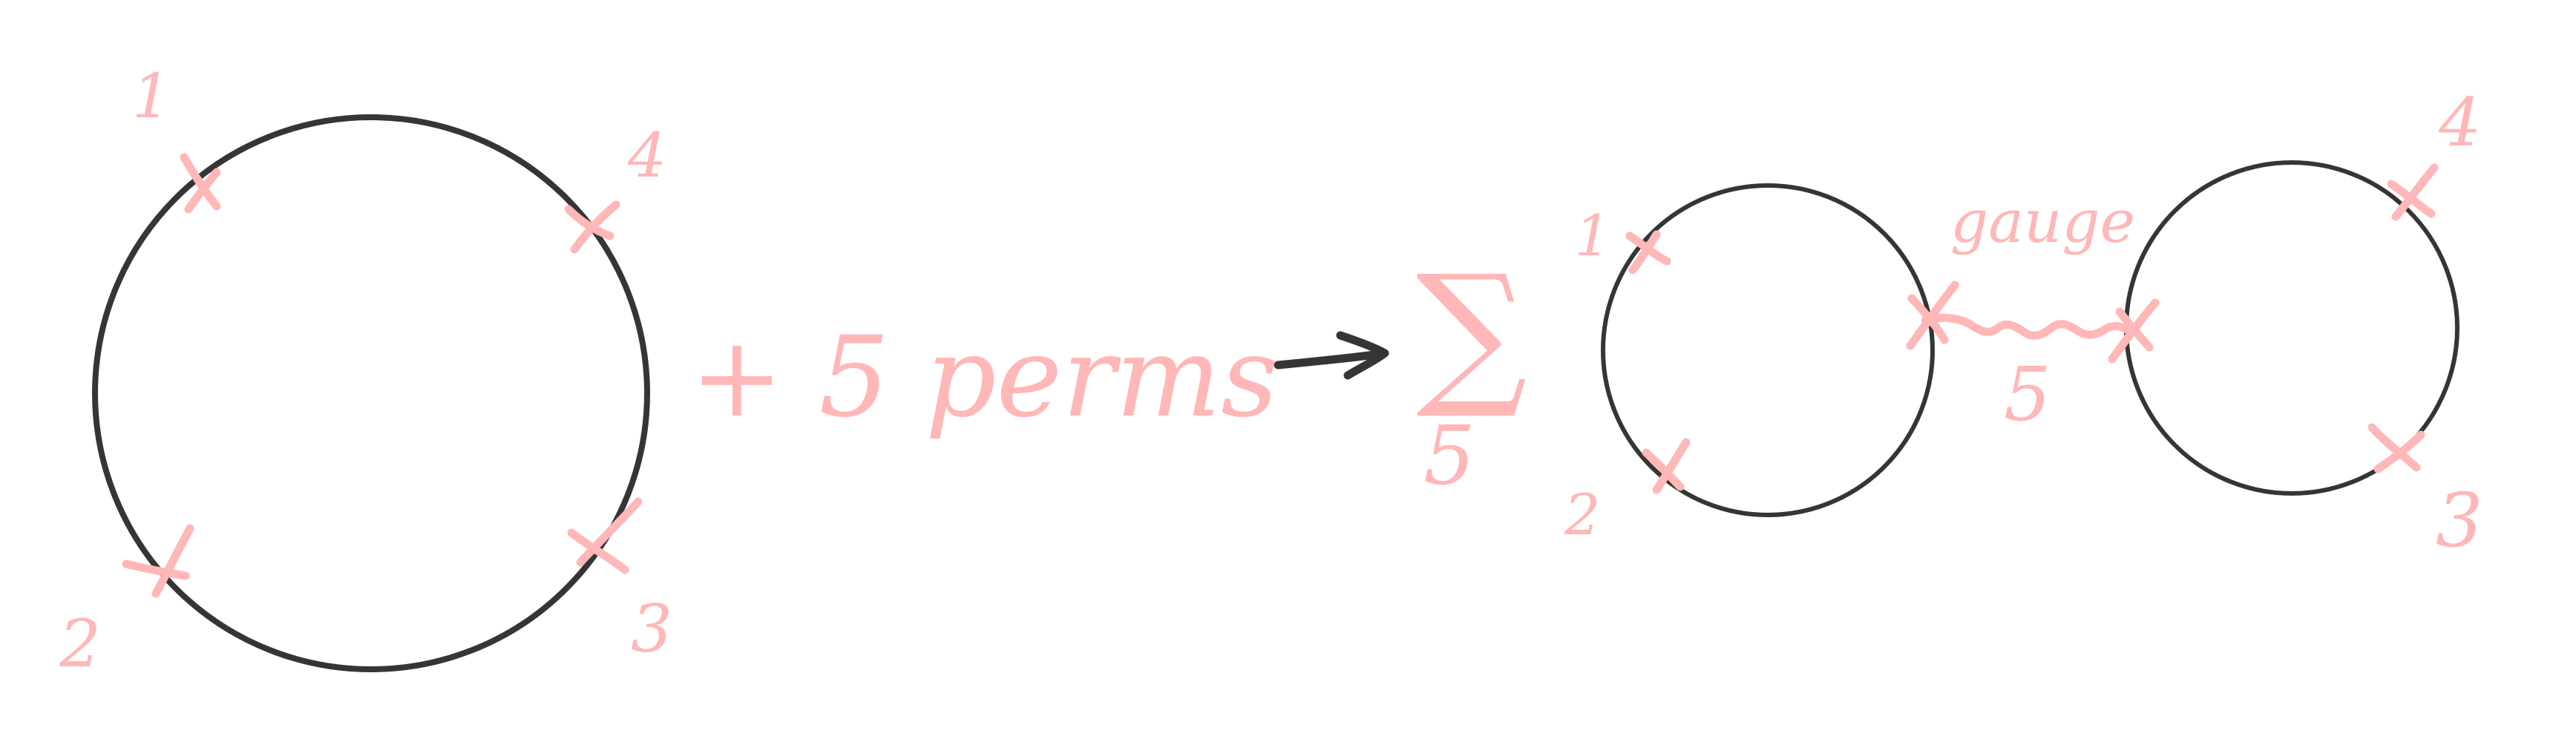 The image size is (2576, 742). Describe the element at coordinates (2043, 221) in the screenshot. I see `propagator-label: gauge` at that location.